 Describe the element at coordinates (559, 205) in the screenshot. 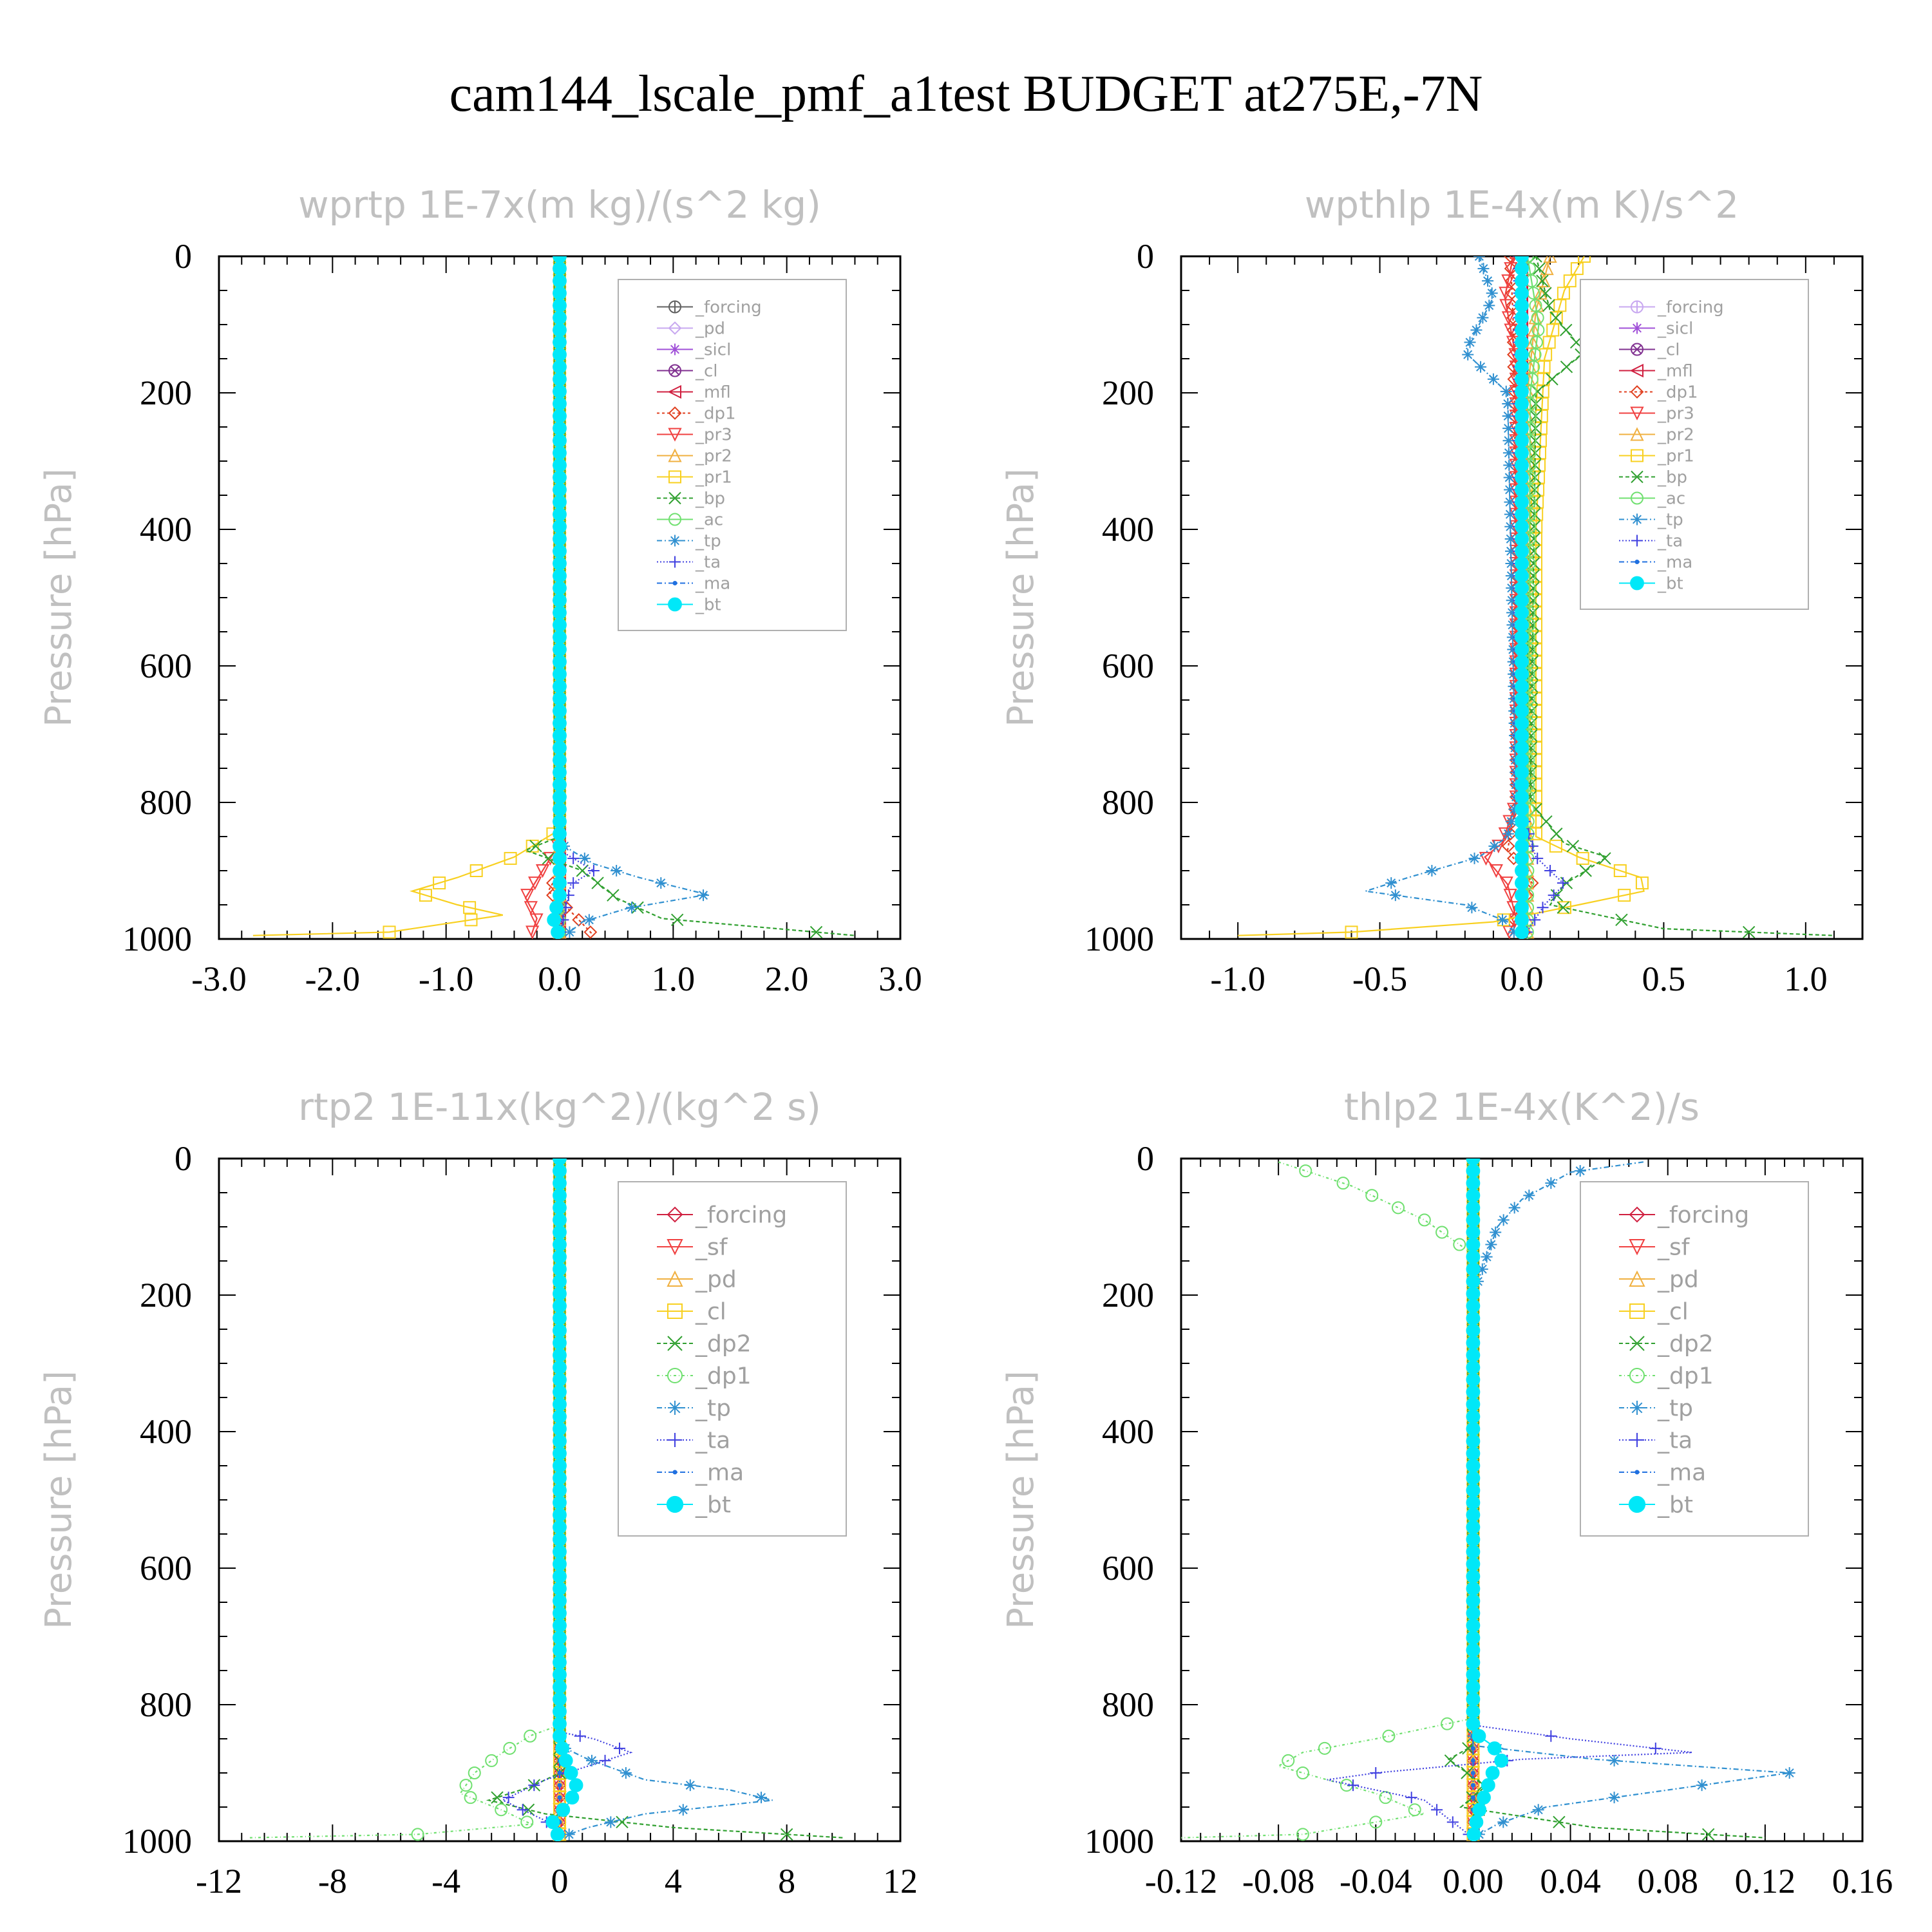

I see `panel-title: wprtp 1E-7x(m kg)/(s^2 kg)` at that location.